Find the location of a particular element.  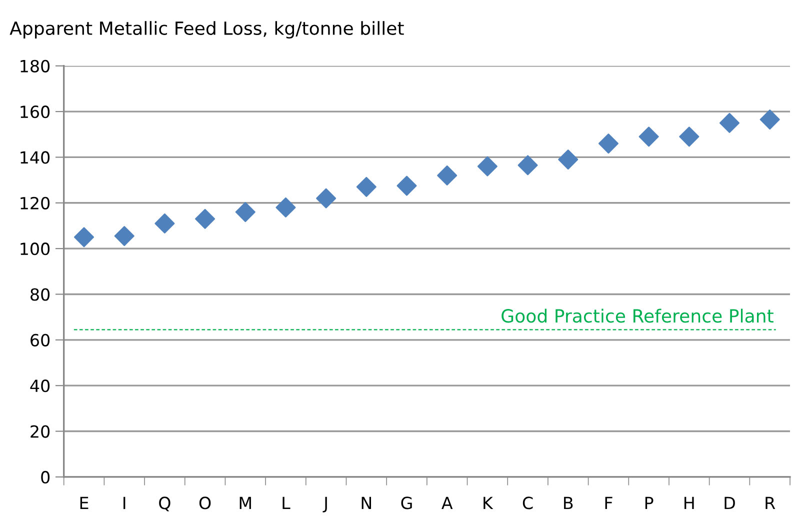

x-tick-label: O is located at coordinates (205, 503).